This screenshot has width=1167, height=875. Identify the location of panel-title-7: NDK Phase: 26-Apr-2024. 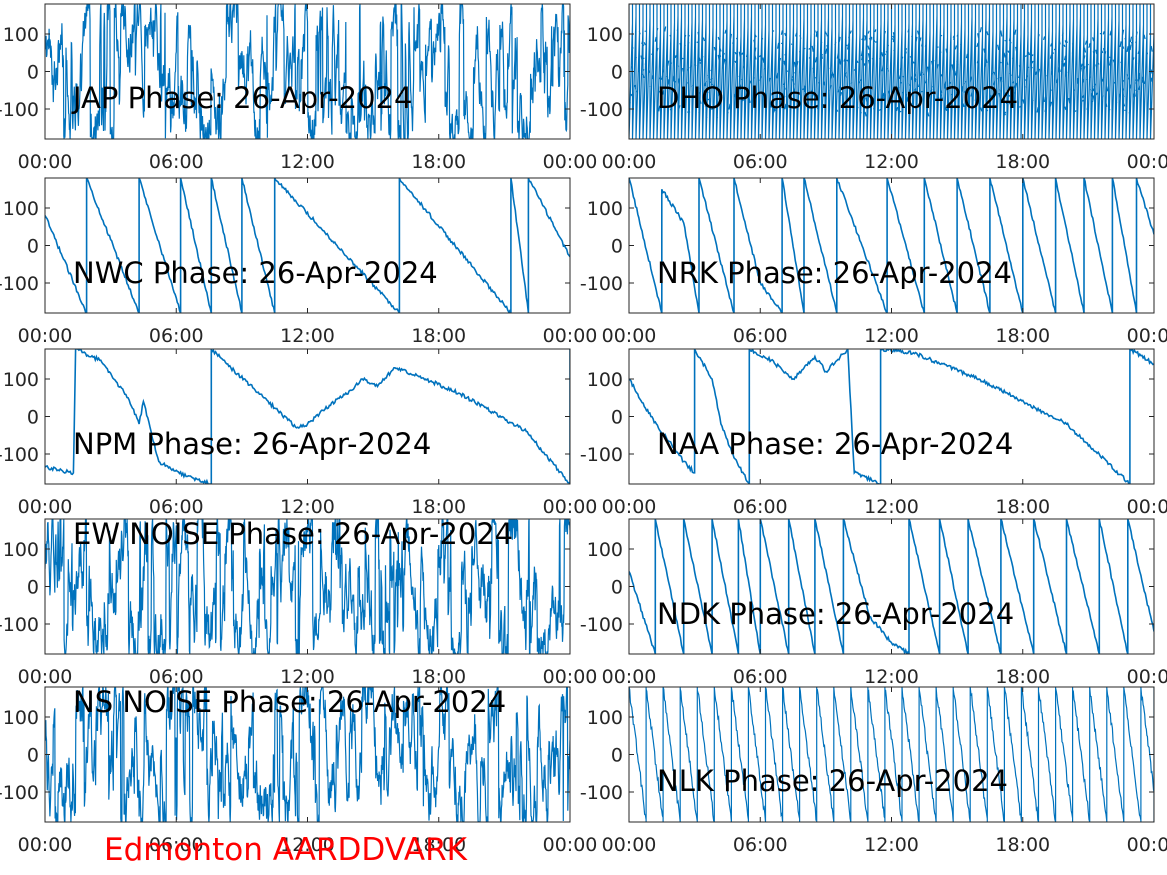
(835, 614).